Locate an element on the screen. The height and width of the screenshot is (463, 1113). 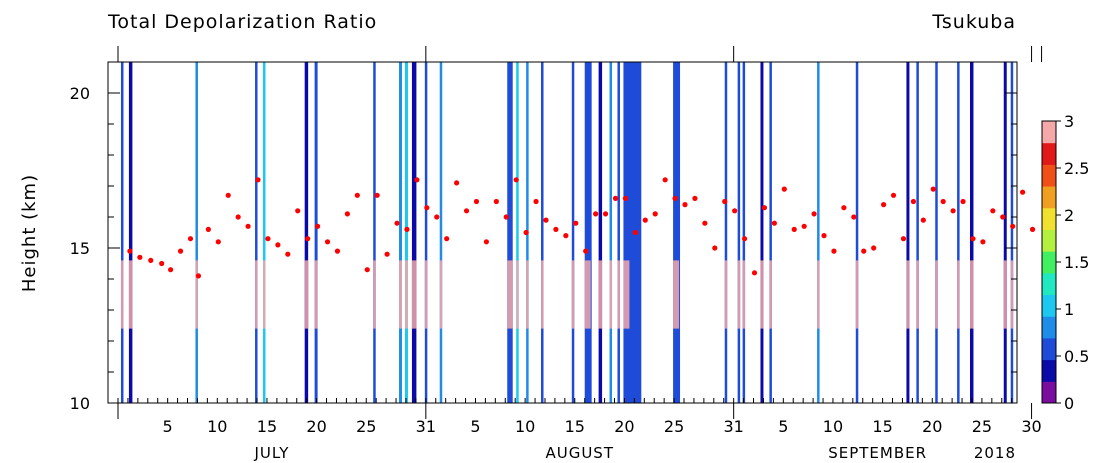
colorbar-label: 1 is located at coordinates (1069, 309).